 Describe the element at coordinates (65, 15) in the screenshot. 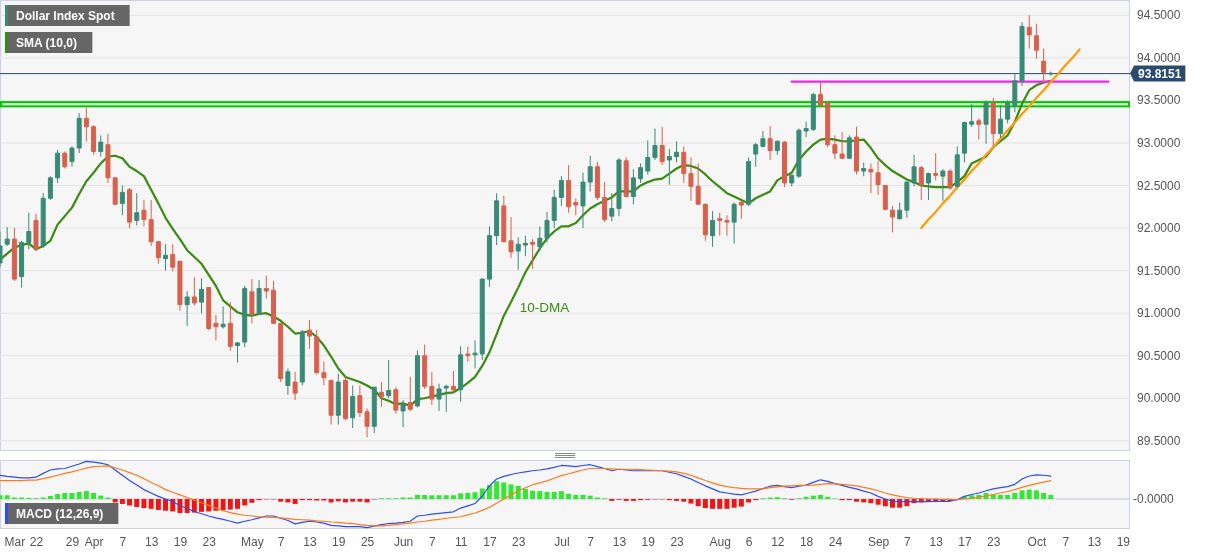

I see `legend-label: Dollar Index Spot` at that location.